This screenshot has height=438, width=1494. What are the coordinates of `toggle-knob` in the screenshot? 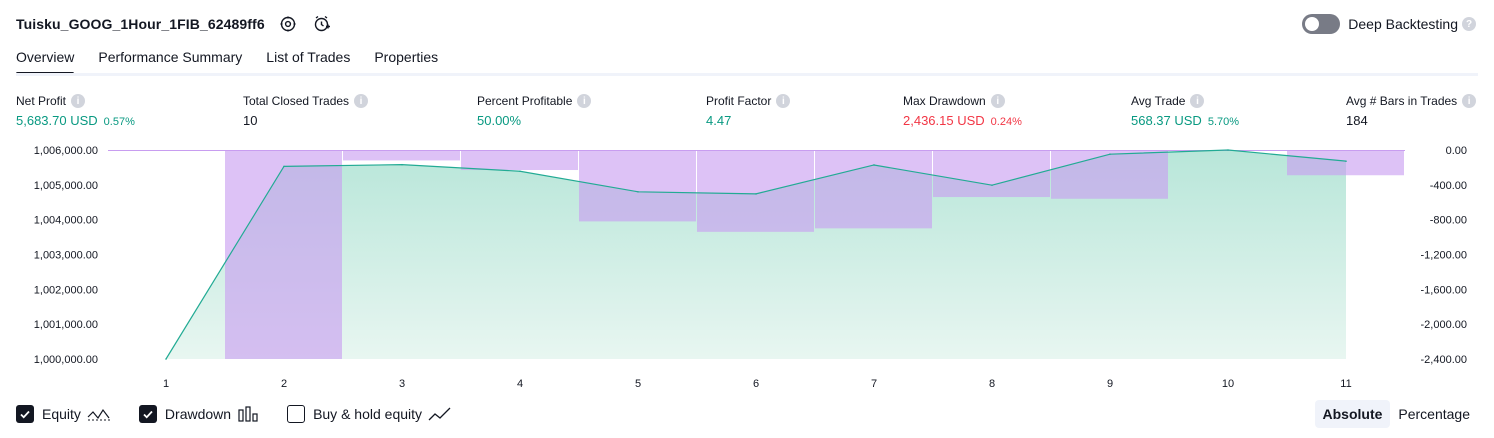 It's located at (1312, 24).